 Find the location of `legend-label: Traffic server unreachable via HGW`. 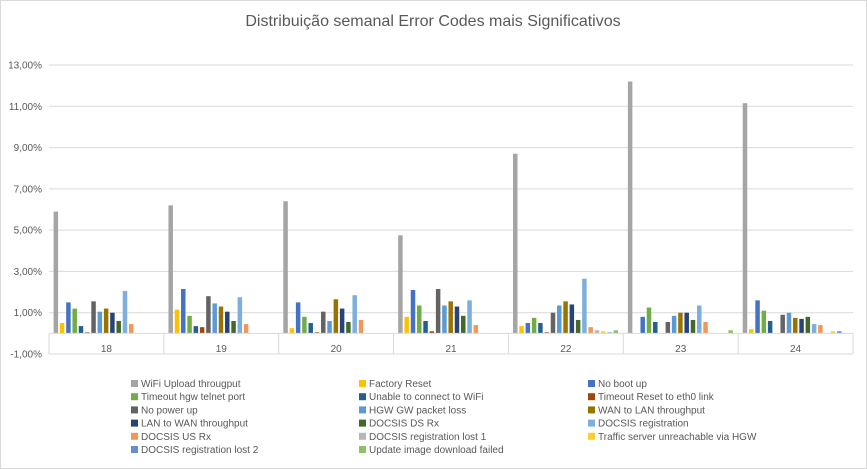

legend-label: Traffic server unreachable via HGW is located at coordinates (677, 437).